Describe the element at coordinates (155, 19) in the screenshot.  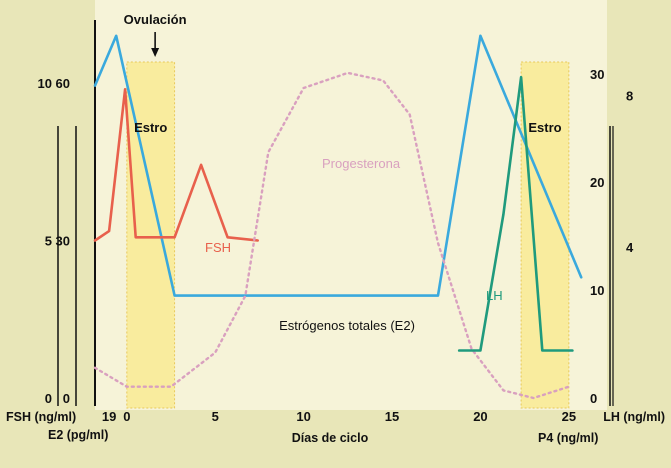
I see `ovulation-label: Ovulación` at that location.